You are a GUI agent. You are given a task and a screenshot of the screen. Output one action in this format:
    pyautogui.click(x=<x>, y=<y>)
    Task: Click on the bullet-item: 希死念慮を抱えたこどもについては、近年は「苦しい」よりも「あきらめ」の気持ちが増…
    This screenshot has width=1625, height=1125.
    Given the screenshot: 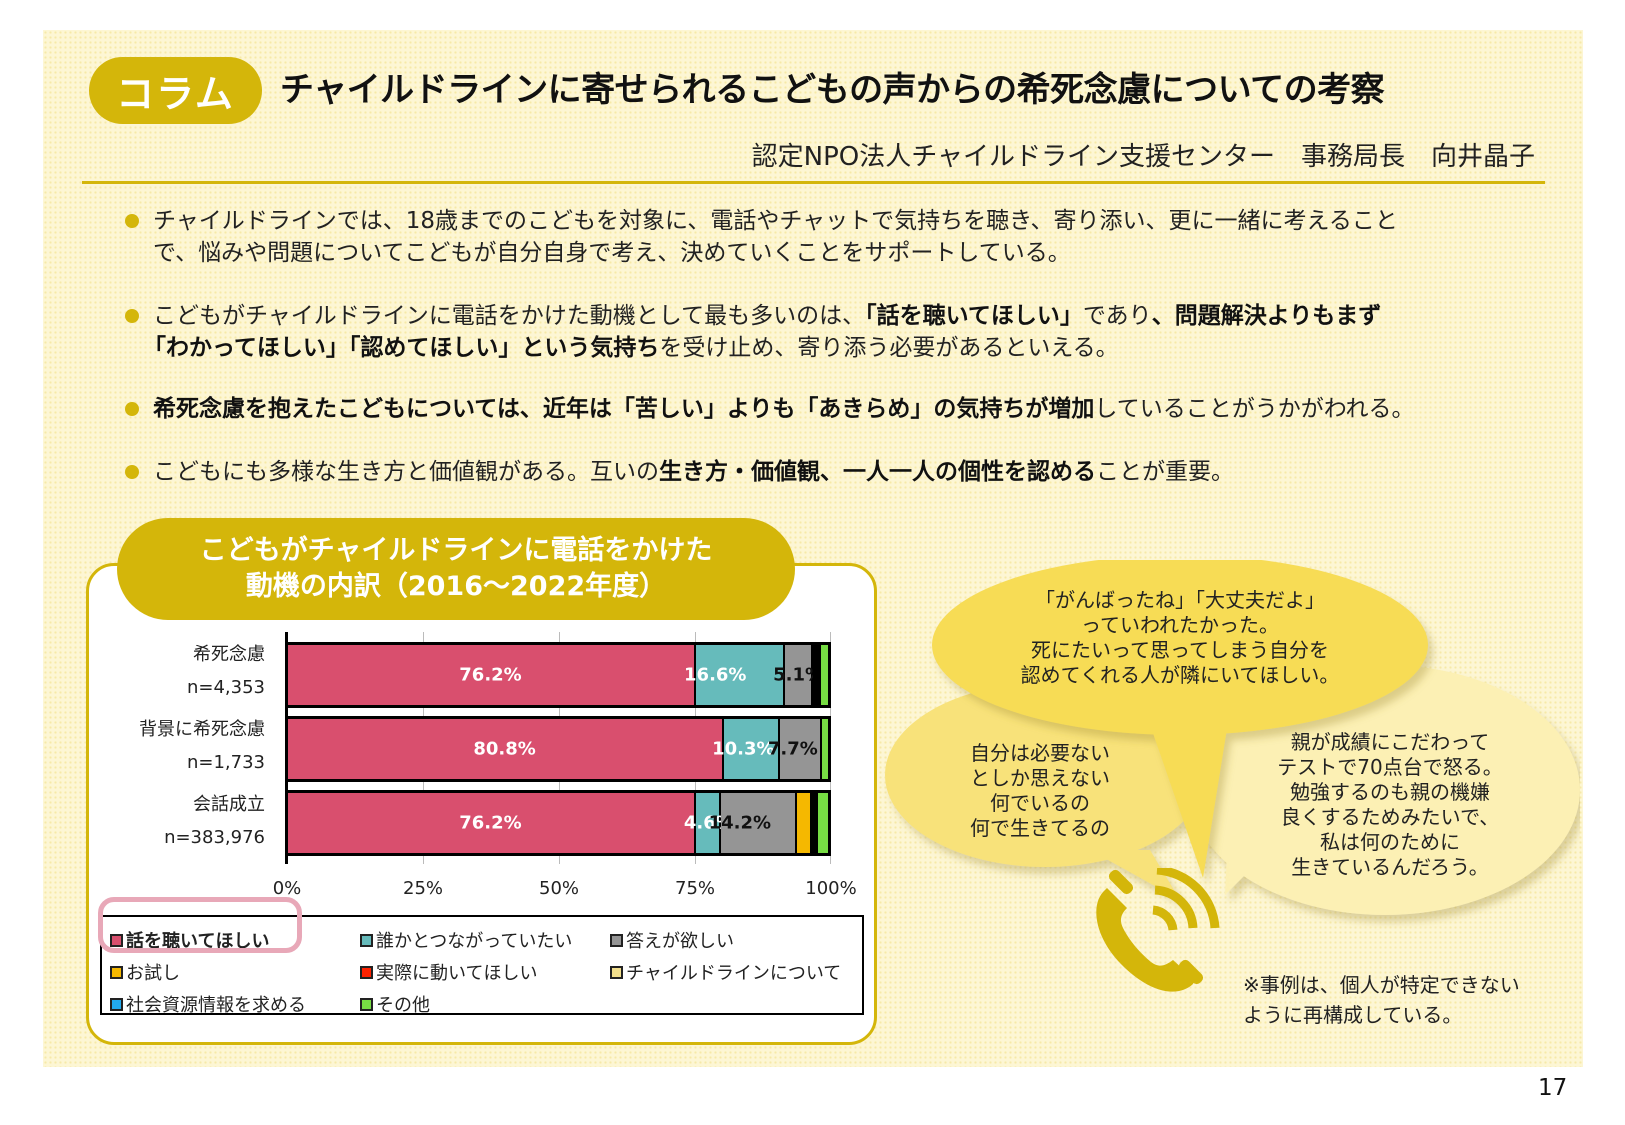 What is the action you would take?
    pyautogui.click(x=770, y=409)
    